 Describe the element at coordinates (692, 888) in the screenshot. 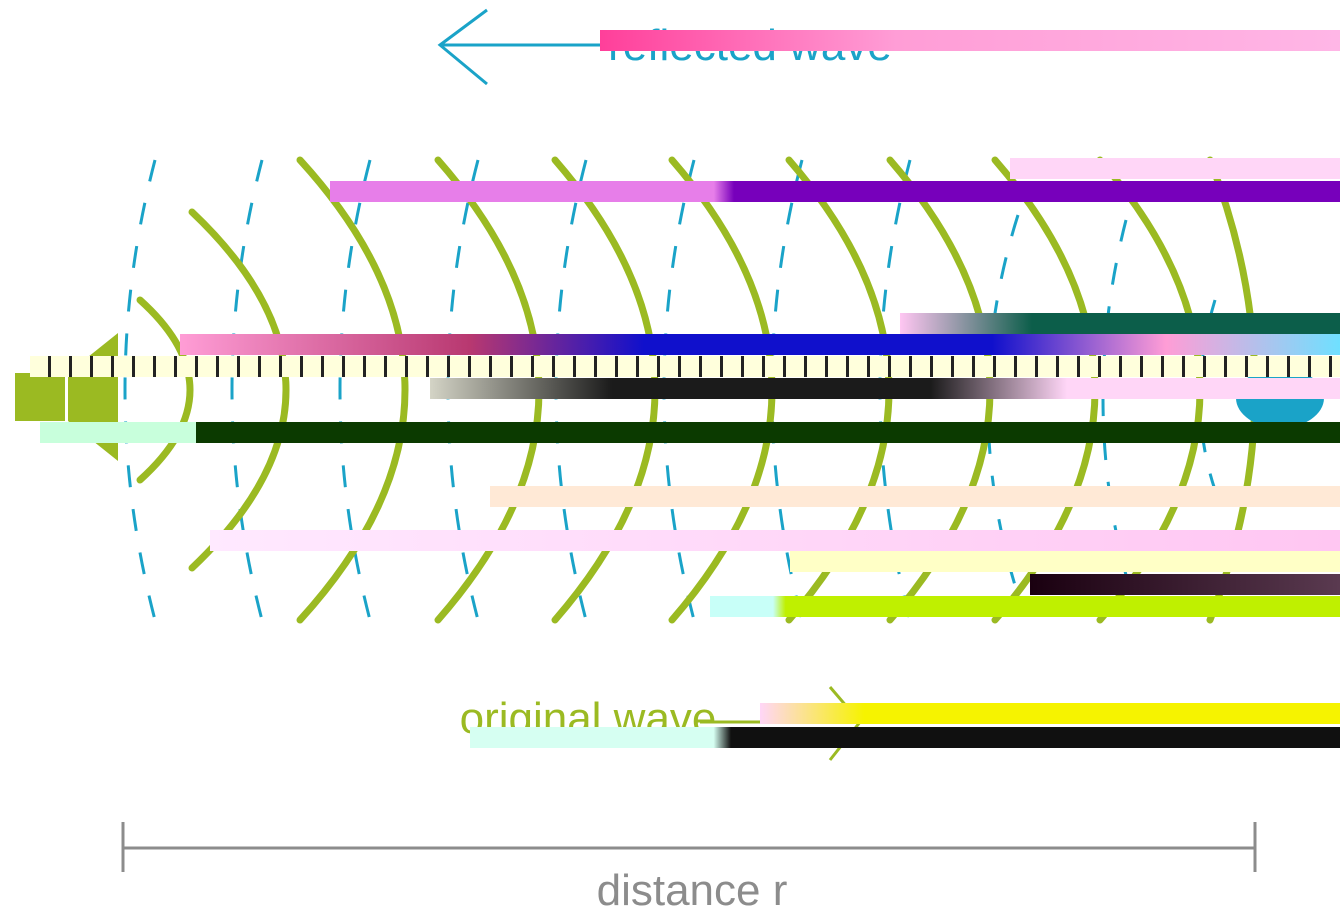

I see `distance-label: distance r` at that location.